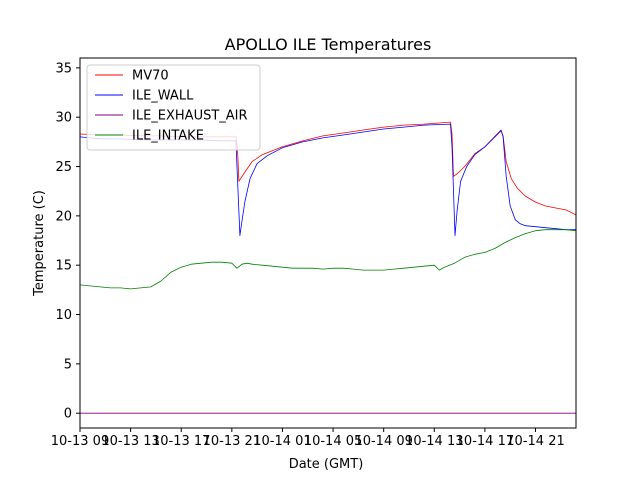 The width and height of the screenshot is (640, 480). I want to click on x-tick-label: 10-14 21, so click(535, 441).